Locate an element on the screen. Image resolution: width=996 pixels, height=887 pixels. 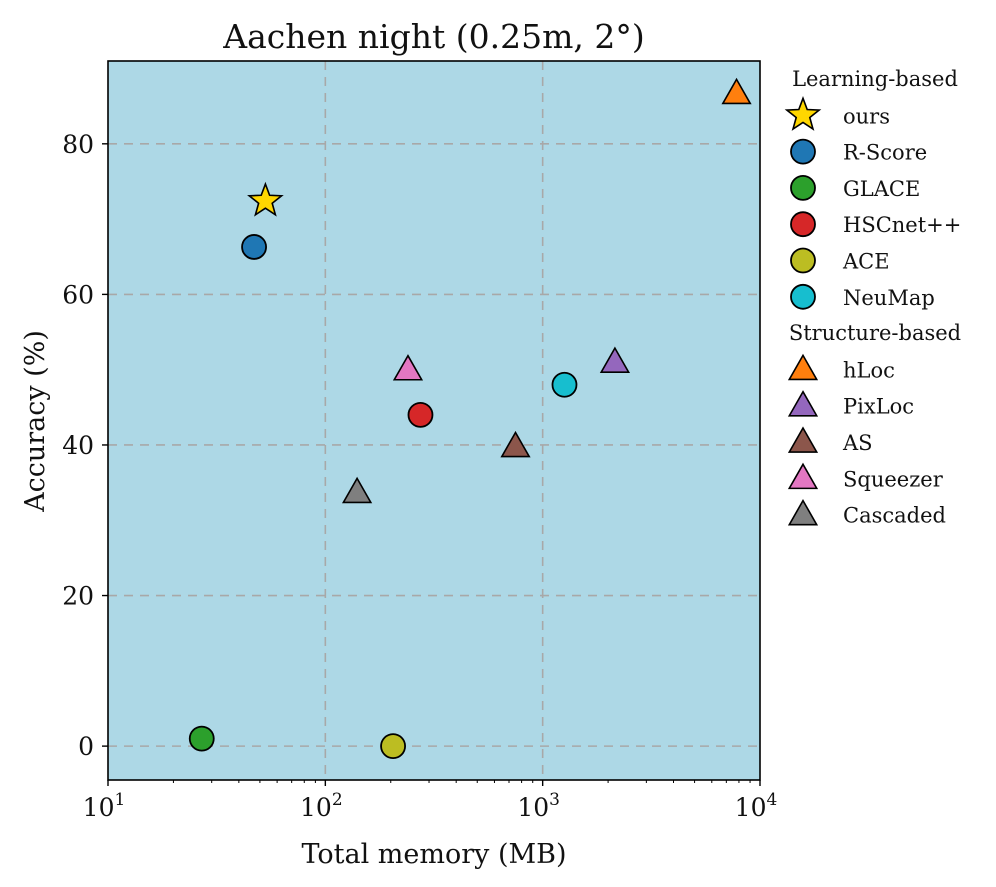
legend-label: AS is located at coordinates (857, 443).